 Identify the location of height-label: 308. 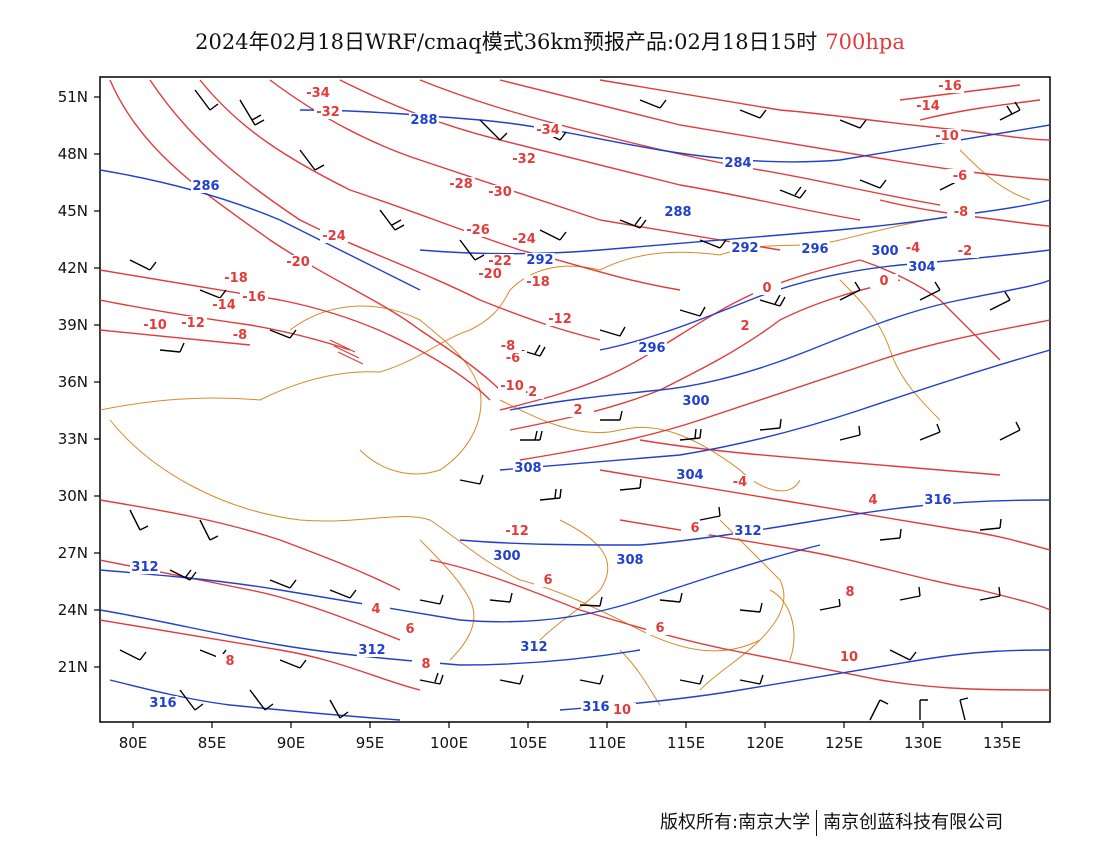
(527, 468).